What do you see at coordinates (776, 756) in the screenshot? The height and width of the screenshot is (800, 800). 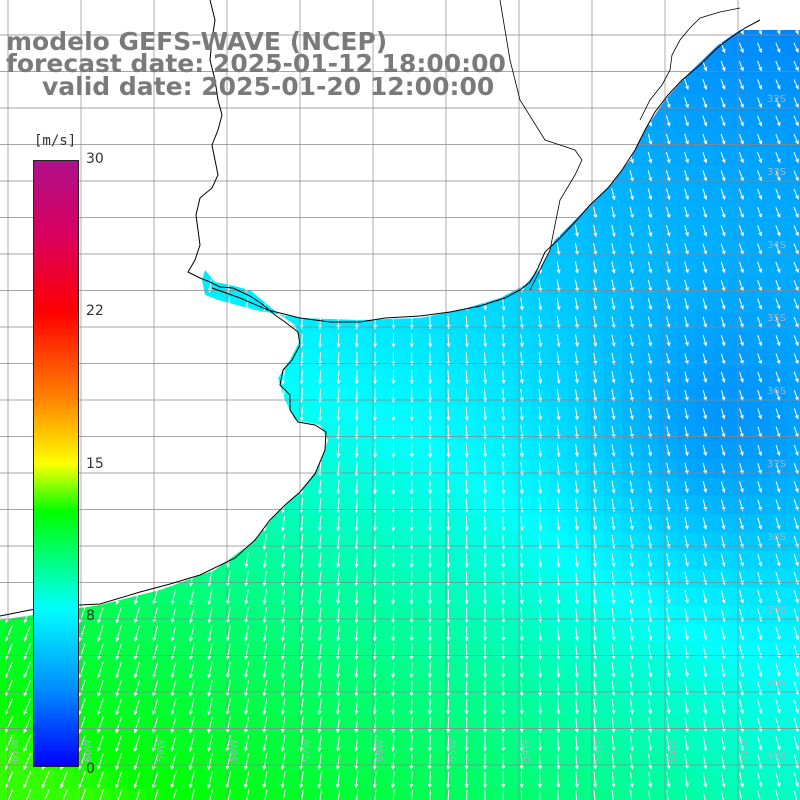 I see `lat-label: 41S` at bounding box center [776, 756].